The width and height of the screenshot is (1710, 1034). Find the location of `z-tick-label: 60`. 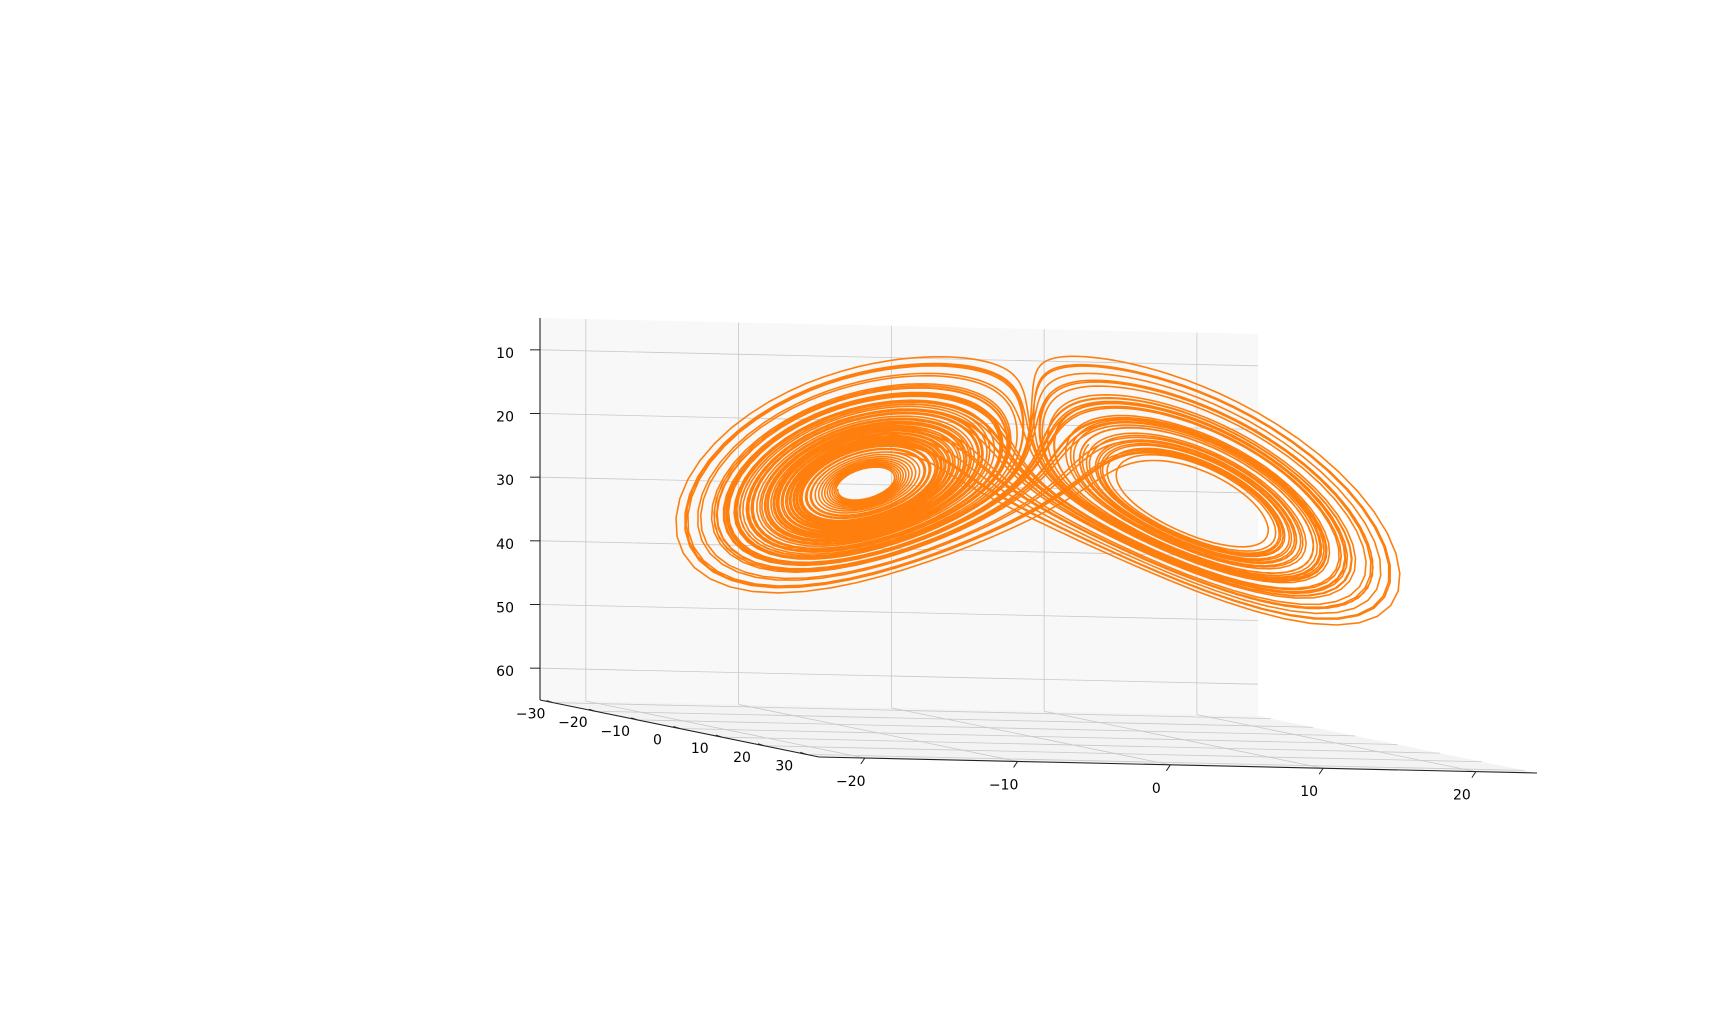

z-tick-label: 60 is located at coordinates (505, 672).